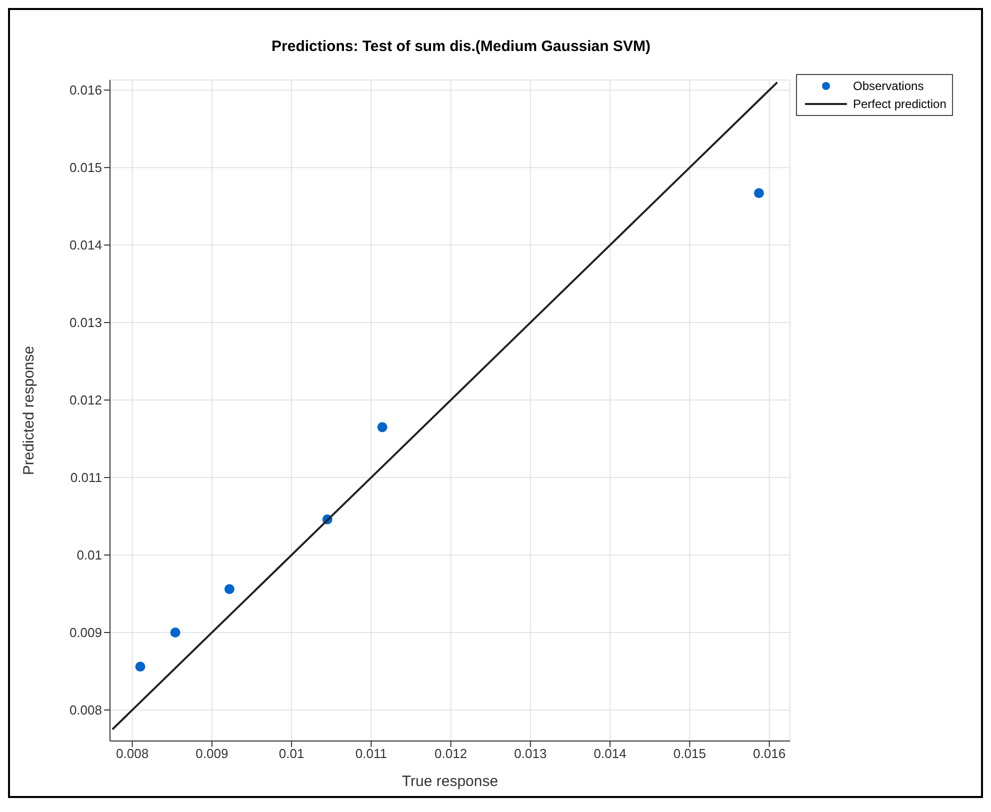 Image resolution: width=991 pixels, height=812 pixels. What do you see at coordinates (89, 555) in the screenshot?
I see `y-tick-label: 0.01` at bounding box center [89, 555].